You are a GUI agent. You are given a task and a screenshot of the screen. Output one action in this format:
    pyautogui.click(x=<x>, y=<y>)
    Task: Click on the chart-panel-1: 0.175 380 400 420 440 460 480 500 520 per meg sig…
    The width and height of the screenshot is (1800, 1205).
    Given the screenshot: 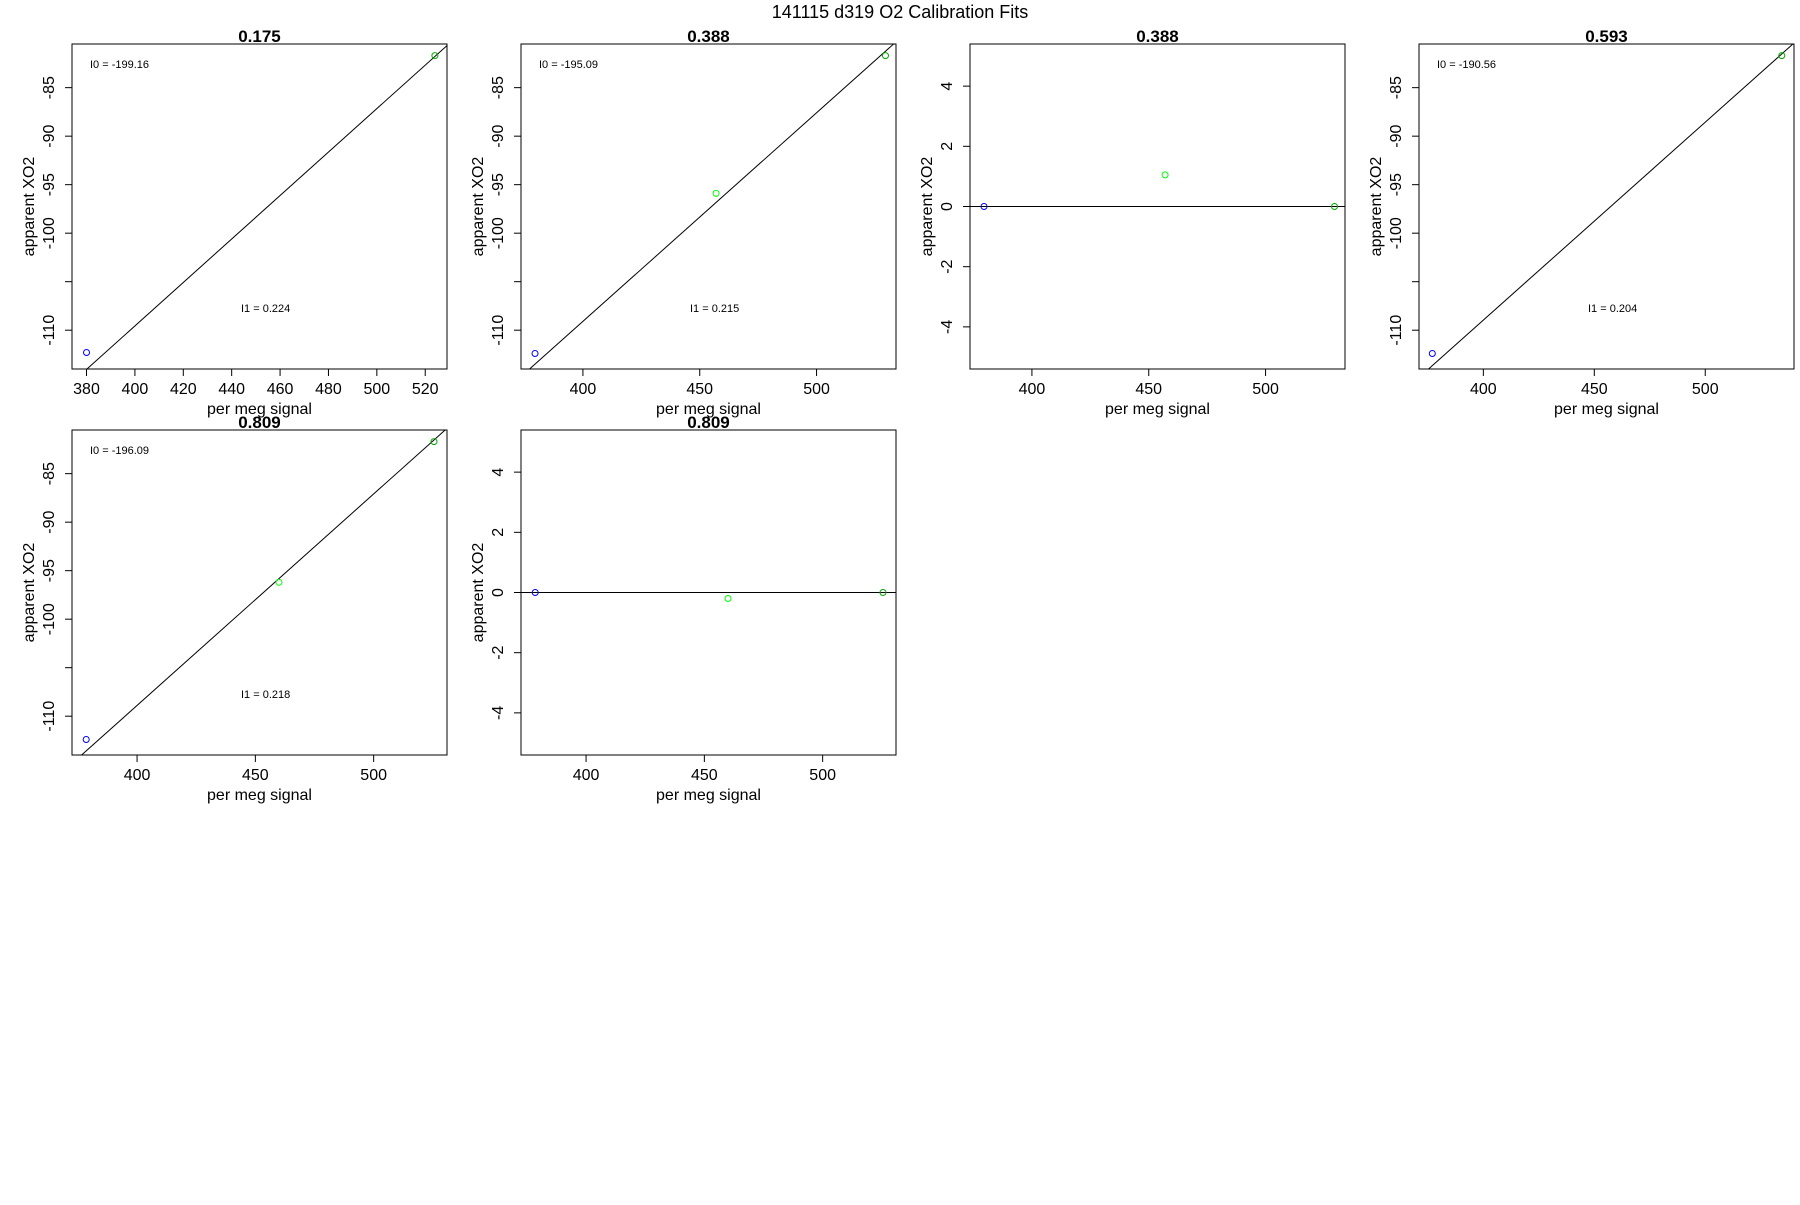 What is the action you would take?
    pyautogui.click(x=234, y=222)
    